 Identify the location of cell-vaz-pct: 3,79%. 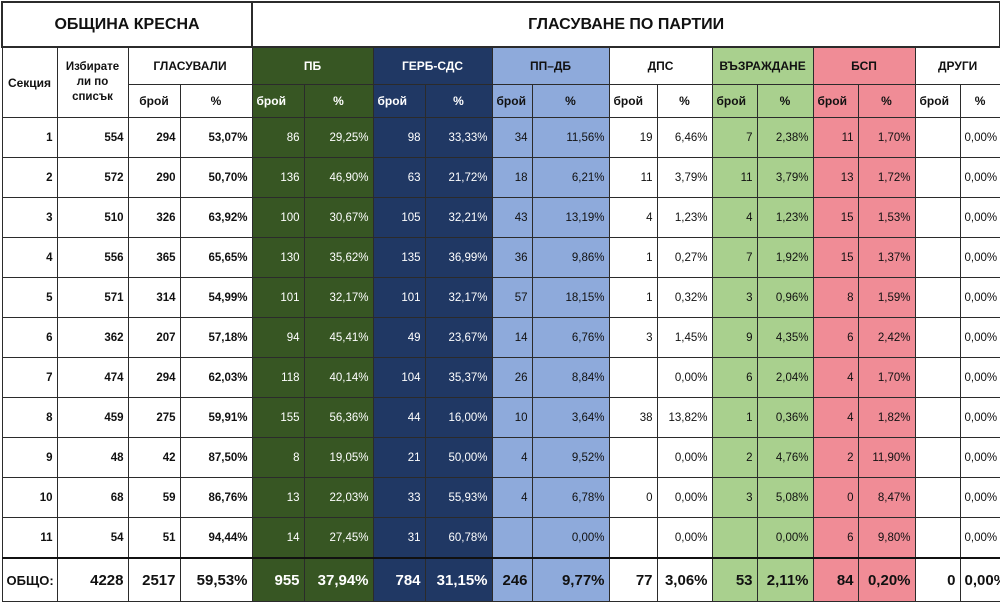
(785, 177).